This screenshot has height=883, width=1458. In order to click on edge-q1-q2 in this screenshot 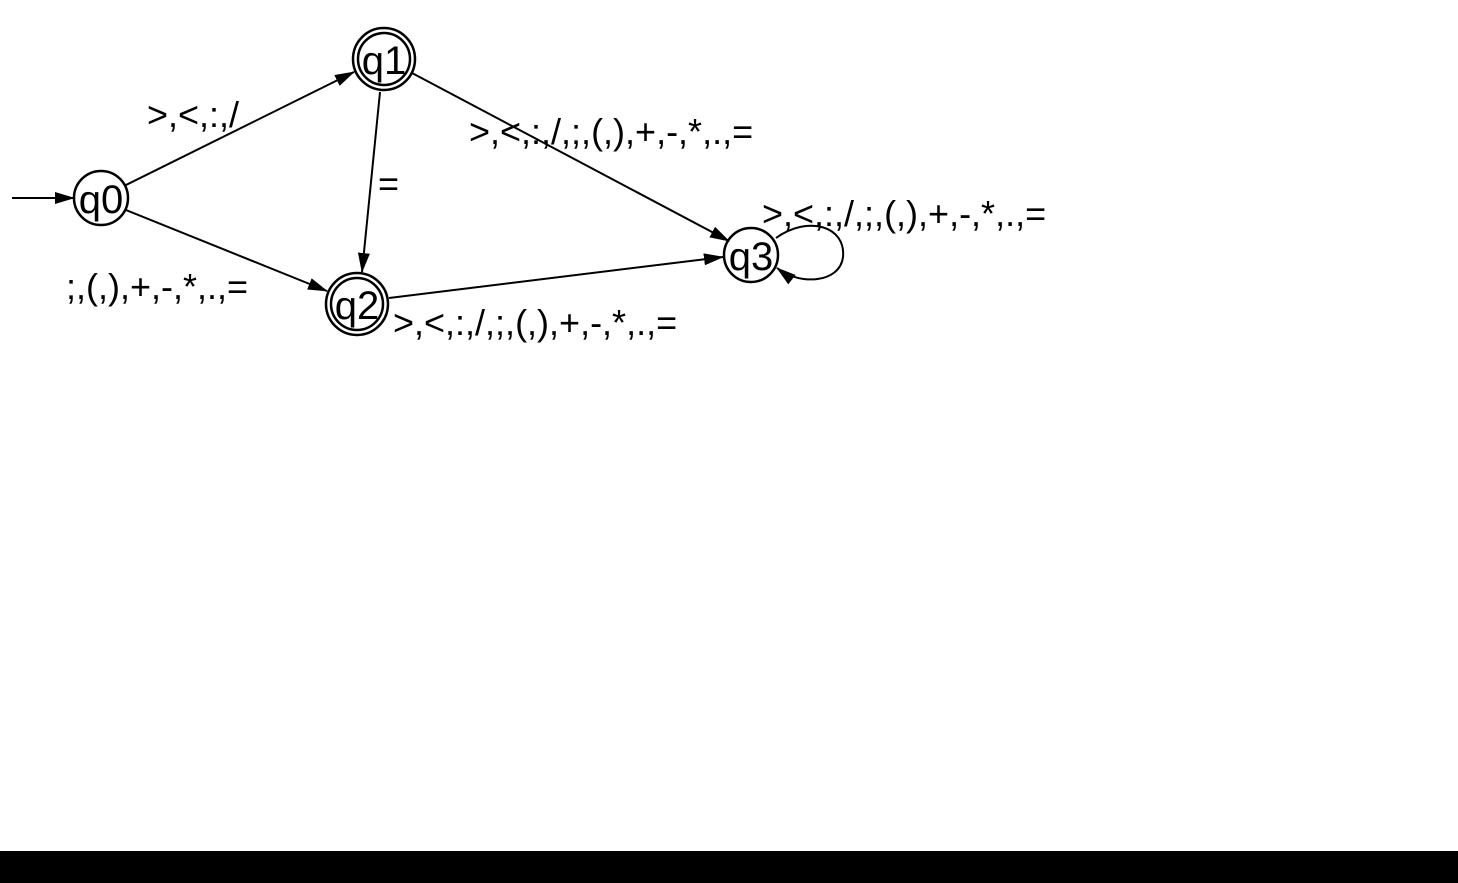, I will do `click(369, 182)`.